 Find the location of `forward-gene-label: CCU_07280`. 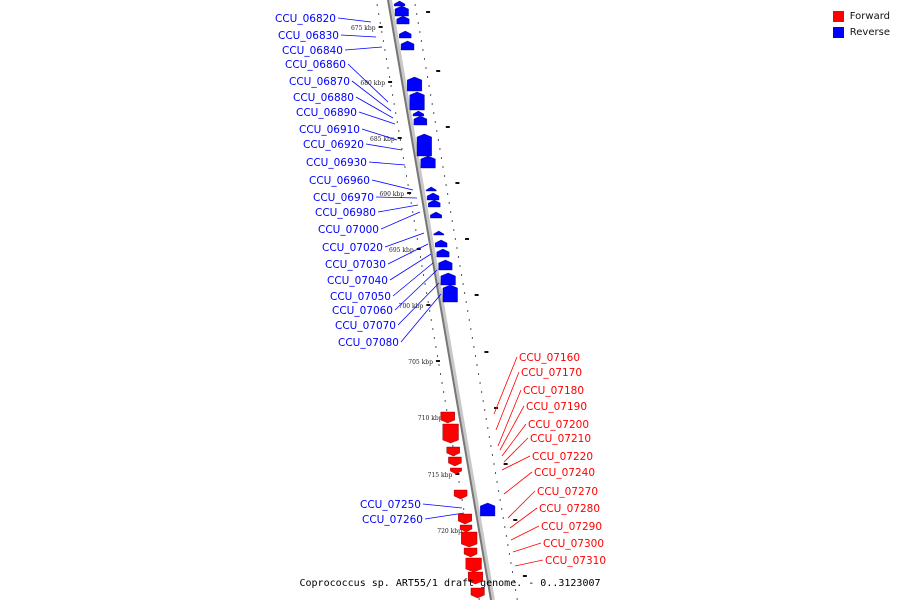

forward-gene-label: CCU_07280 is located at coordinates (569, 509).